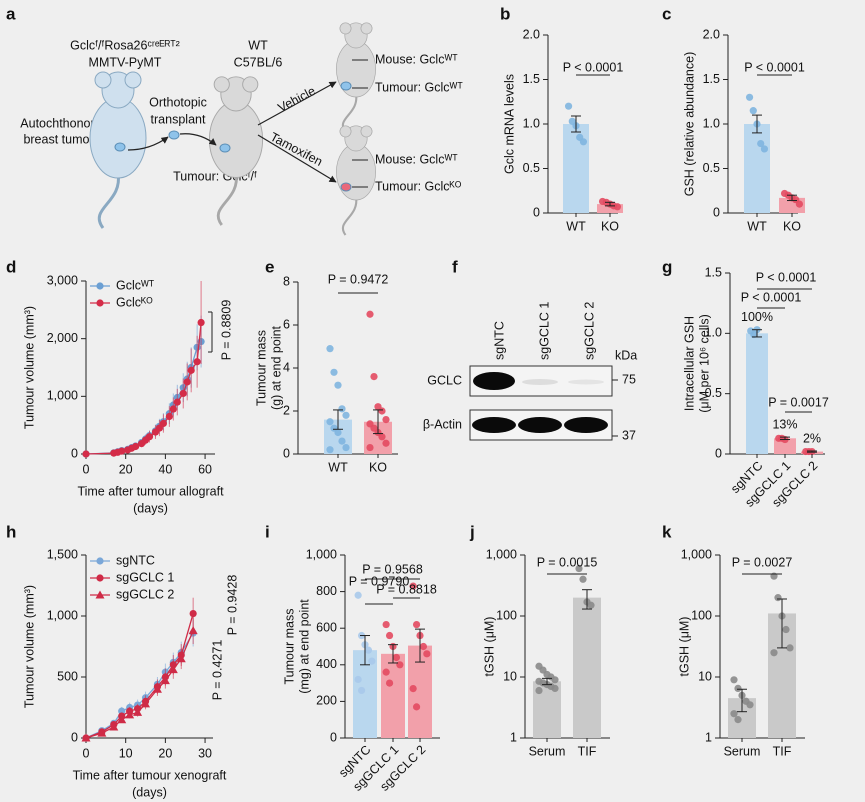 Image resolution: width=865 pixels, height=802 pixels. What do you see at coordinates (406, 589) in the screenshot?
I see `p-value: P = 0.8818` at bounding box center [406, 589].